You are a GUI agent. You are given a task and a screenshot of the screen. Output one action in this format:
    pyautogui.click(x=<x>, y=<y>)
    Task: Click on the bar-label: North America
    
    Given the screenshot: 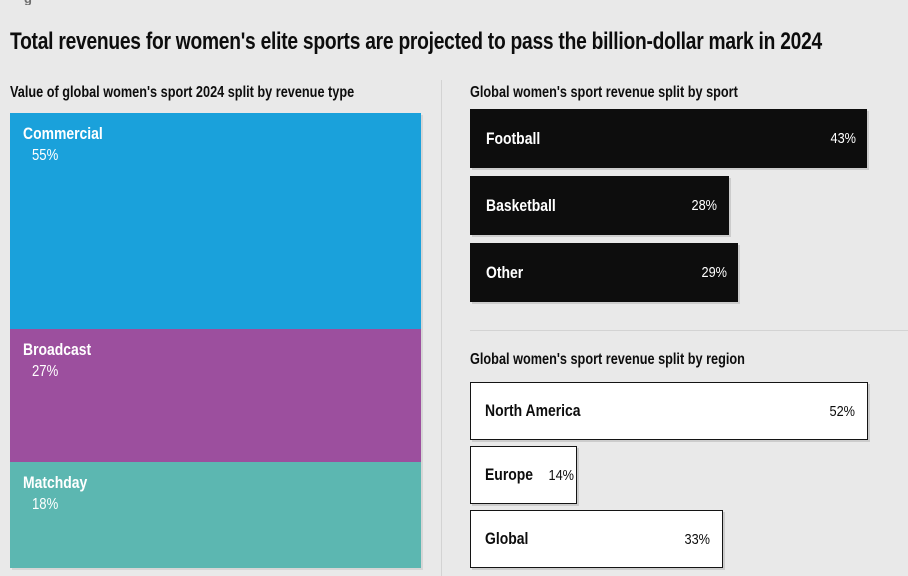 What is the action you would take?
    pyautogui.click(x=533, y=410)
    